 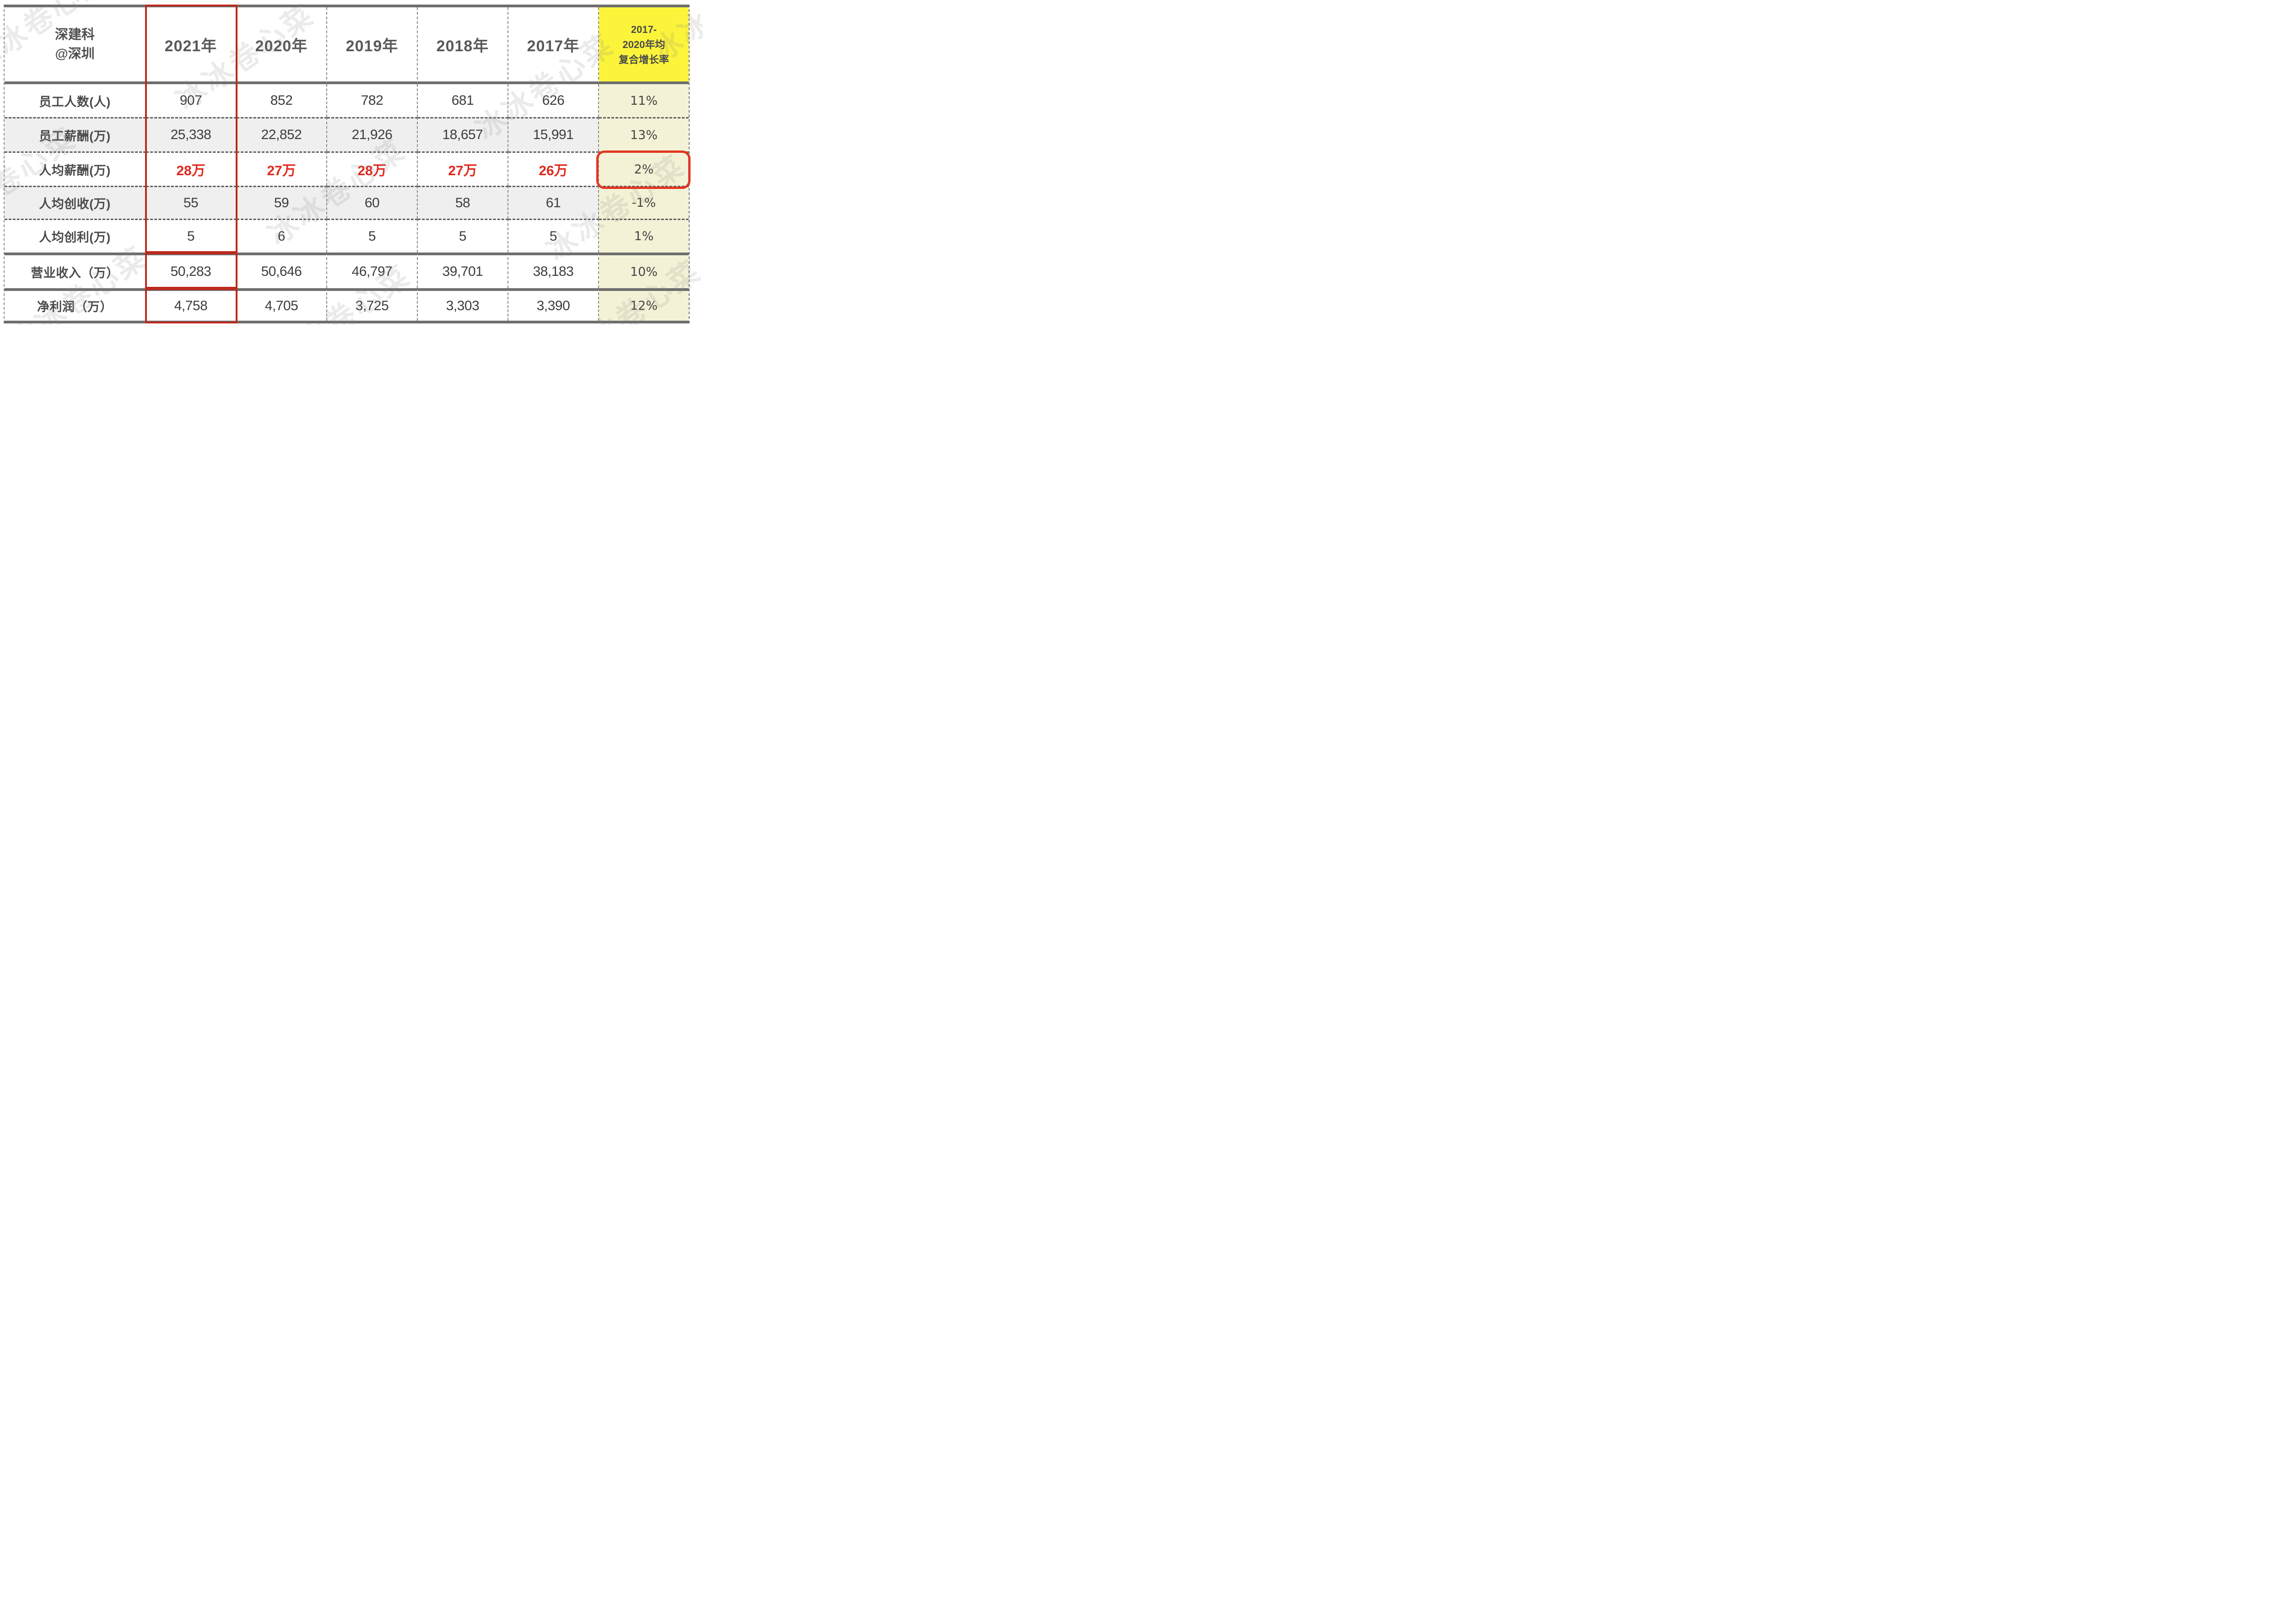 I want to click on row-label: 净利润（万）, so click(x=75, y=304).